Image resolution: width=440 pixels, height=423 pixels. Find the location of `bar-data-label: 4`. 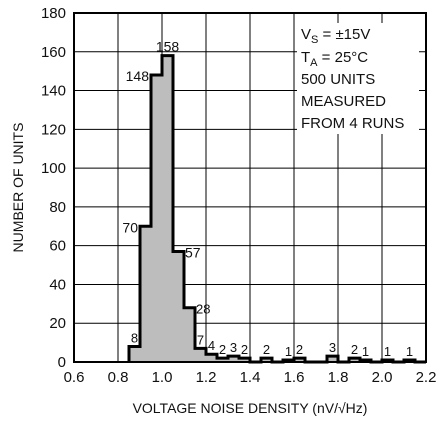

bar-data-label: 4 is located at coordinates (211, 345).